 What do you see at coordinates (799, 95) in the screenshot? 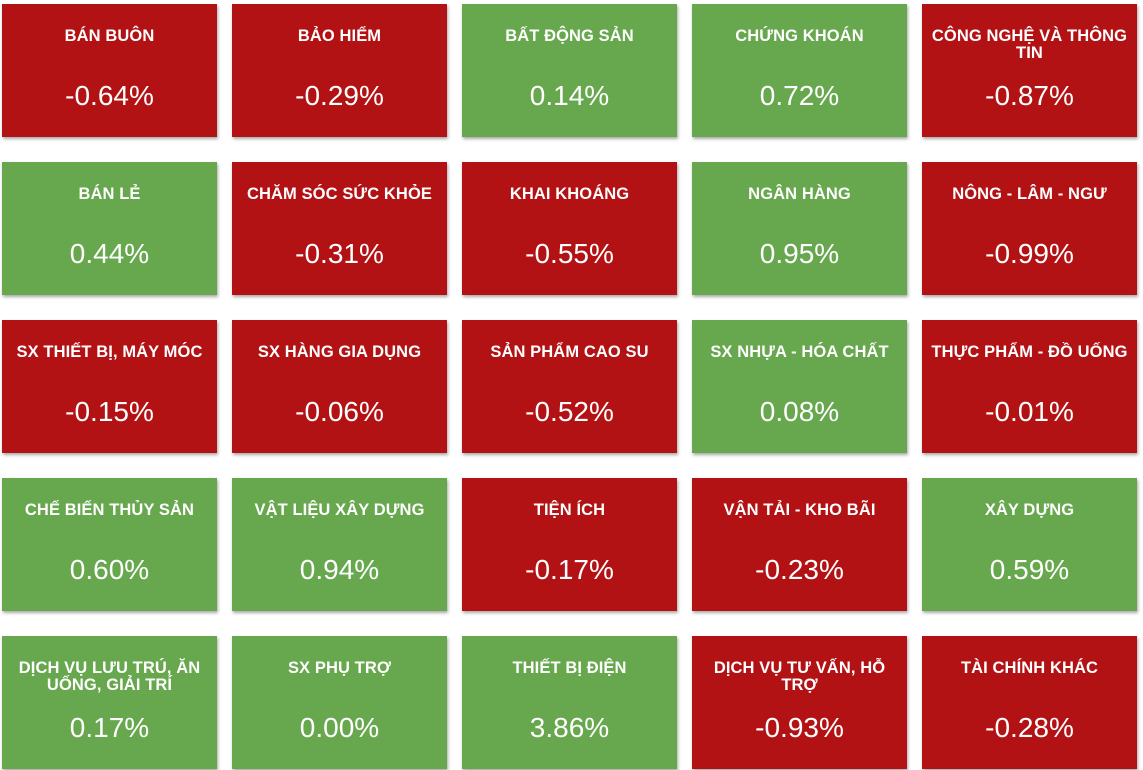
I see `sector-change: 0.72%` at bounding box center [799, 95].